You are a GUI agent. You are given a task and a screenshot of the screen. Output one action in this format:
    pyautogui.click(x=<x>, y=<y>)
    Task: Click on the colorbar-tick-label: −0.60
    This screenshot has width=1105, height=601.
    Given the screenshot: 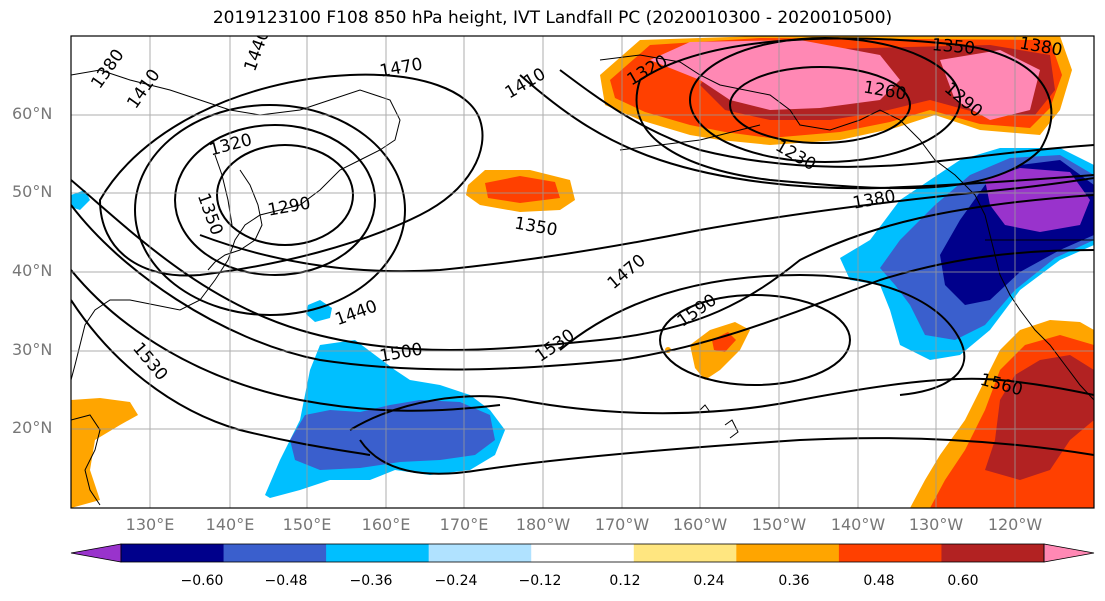 What is the action you would take?
    pyautogui.click(x=202, y=581)
    